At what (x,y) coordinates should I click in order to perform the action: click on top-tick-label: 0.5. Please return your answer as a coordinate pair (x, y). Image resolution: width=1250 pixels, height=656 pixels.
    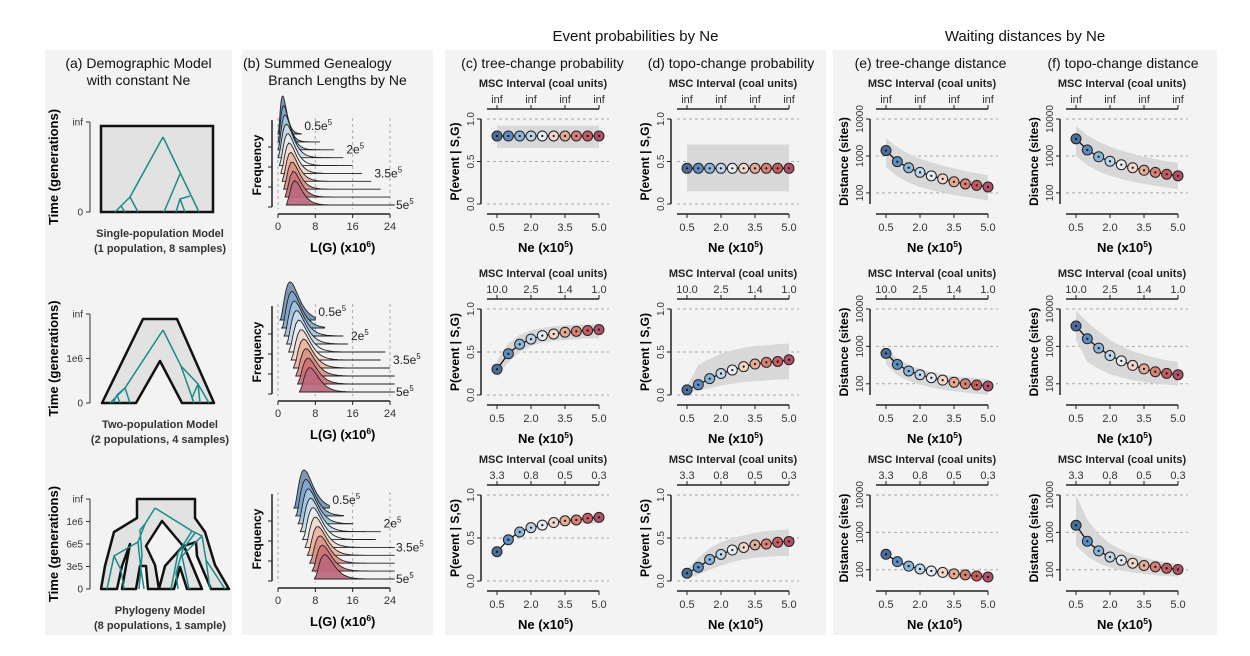
    Looking at the image, I should click on (1143, 476).